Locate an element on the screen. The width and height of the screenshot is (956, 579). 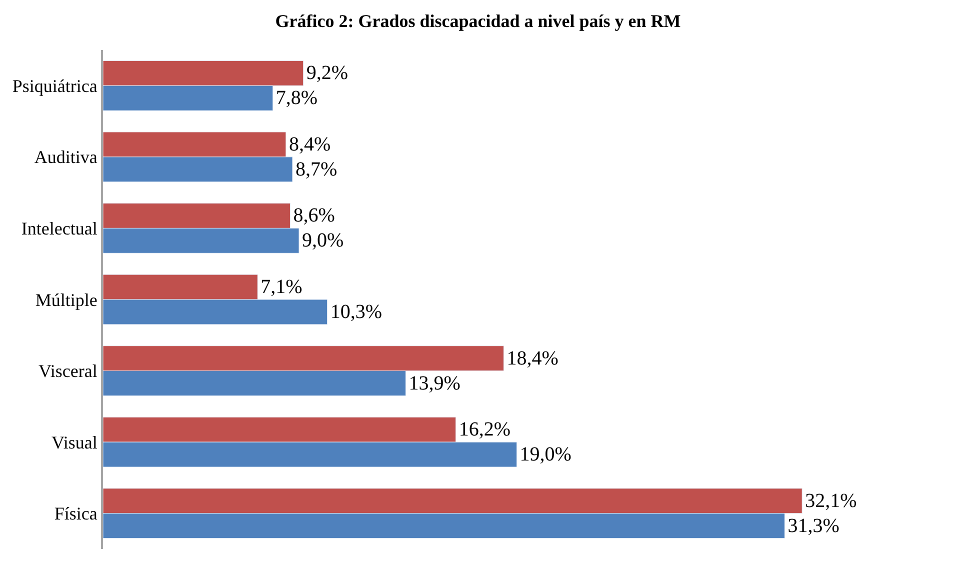
y-tick-label: Visual is located at coordinates (74, 442).